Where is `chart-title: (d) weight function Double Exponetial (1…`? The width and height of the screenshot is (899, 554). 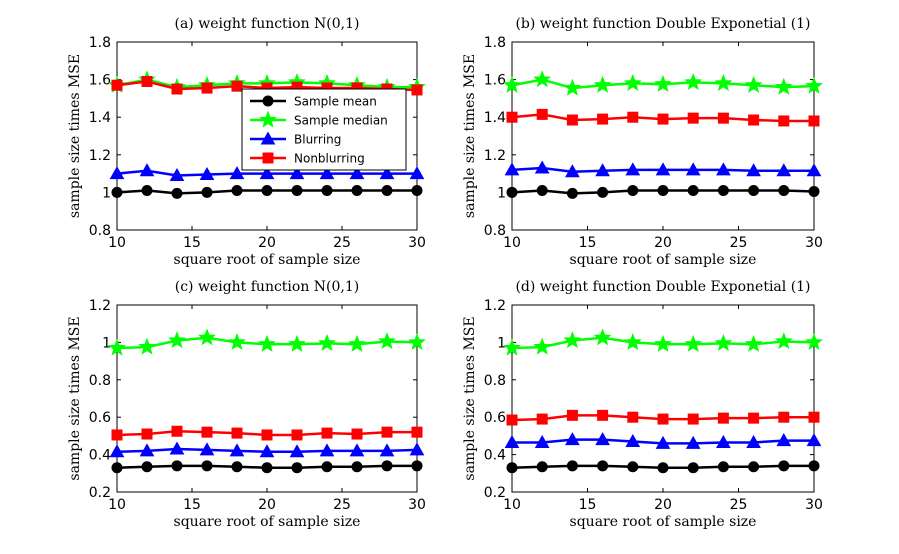 chart-title: (d) weight function Double Exponetial (1… is located at coordinates (662, 287).